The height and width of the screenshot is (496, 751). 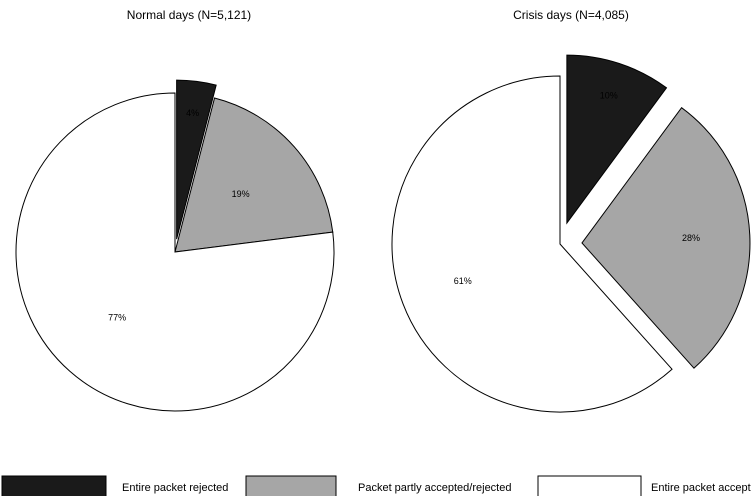 What do you see at coordinates (701, 488) in the screenshot?
I see `legend-label-accepted: Entire packet accepted` at bounding box center [701, 488].